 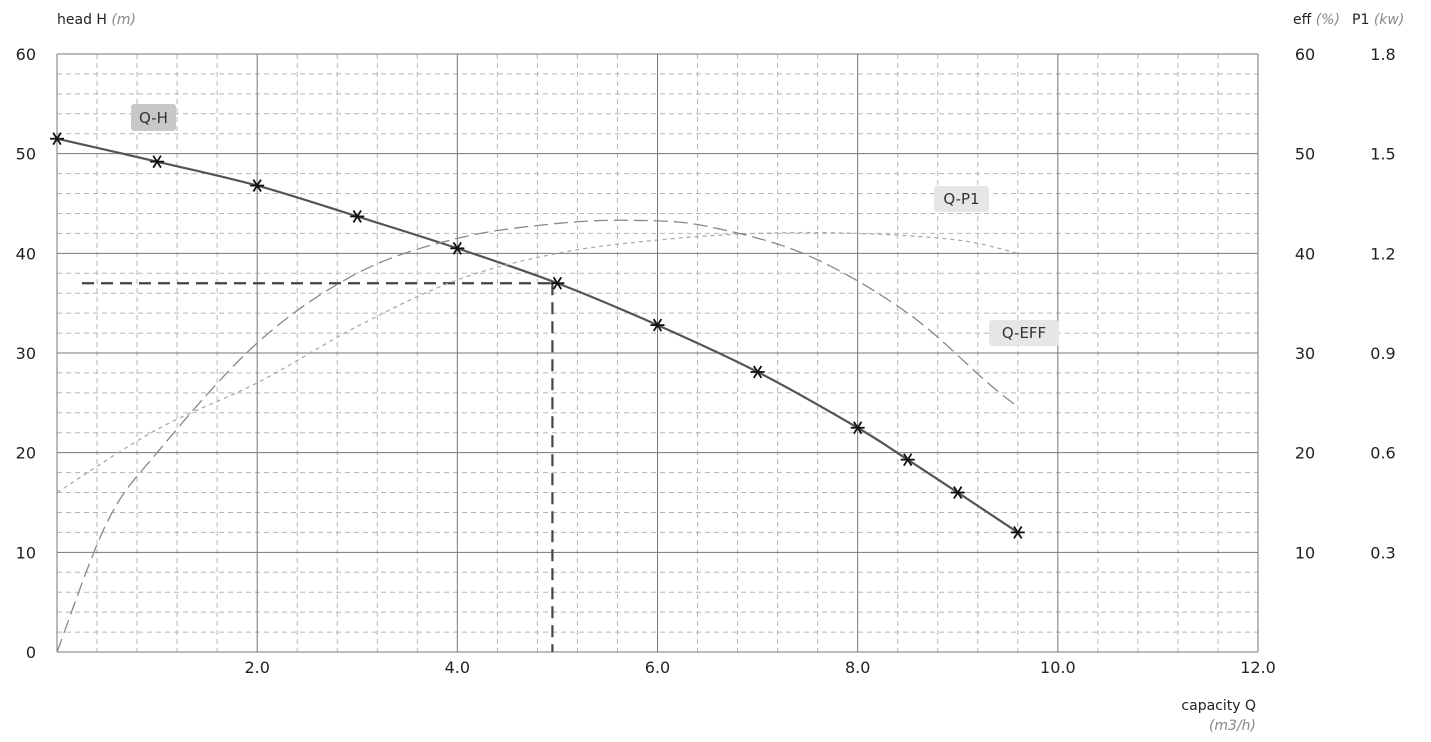 What do you see at coordinates (1382, 154) in the screenshot?
I see `p1-tick-label: 1.5` at bounding box center [1382, 154].